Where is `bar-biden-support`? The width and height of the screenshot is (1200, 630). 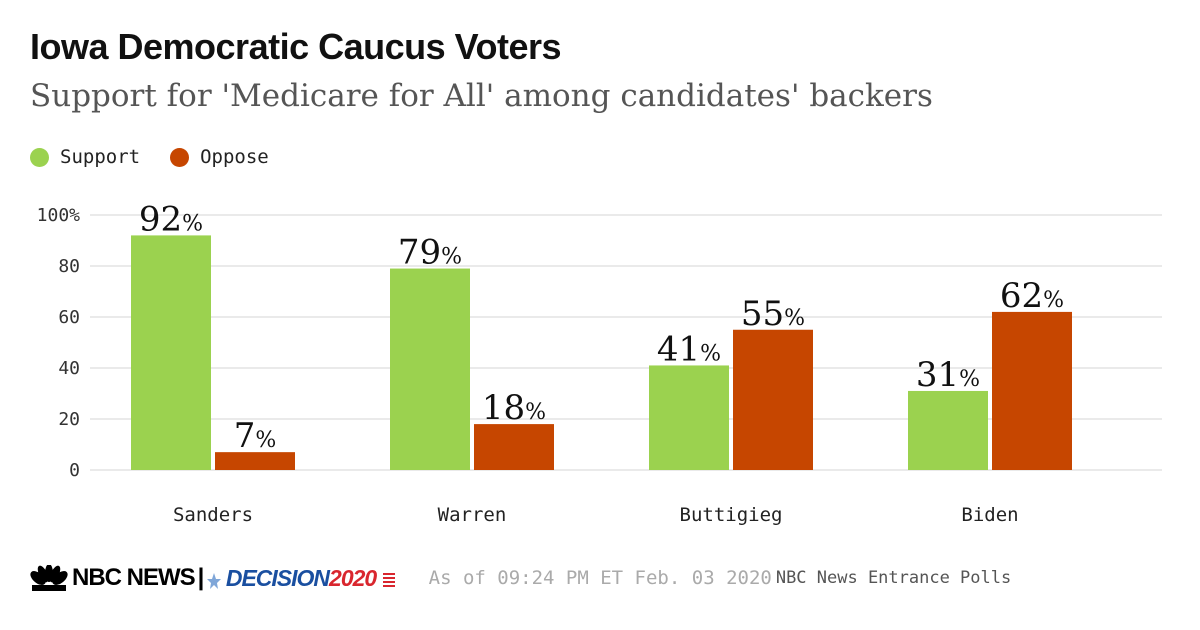
bar-biden-support is located at coordinates (948, 430).